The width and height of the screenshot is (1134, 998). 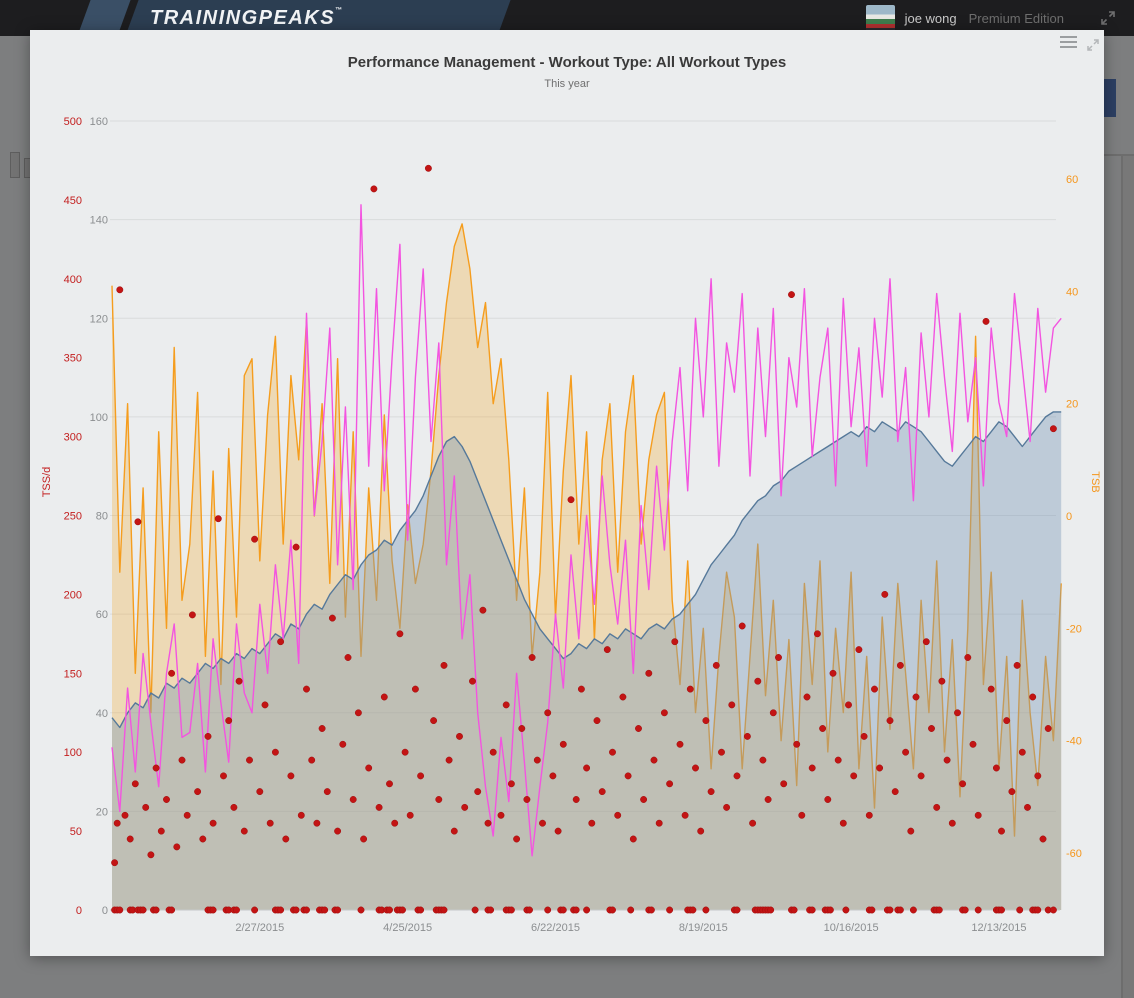 What do you see at coordinates (1108, 18) in the screenshot?
I see `header-expand-icon` at bounding box center [1108, 18].